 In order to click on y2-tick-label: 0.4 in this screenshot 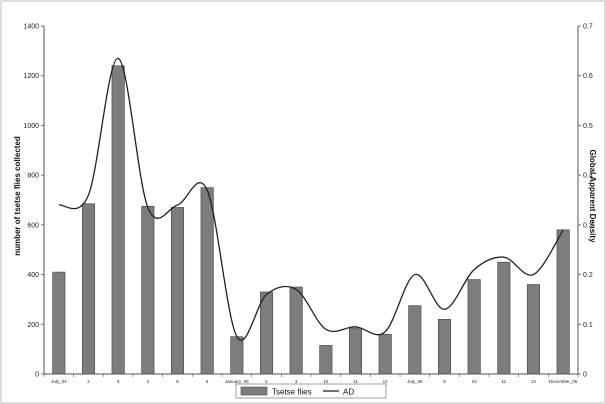, I will do `click(588, 176)`.